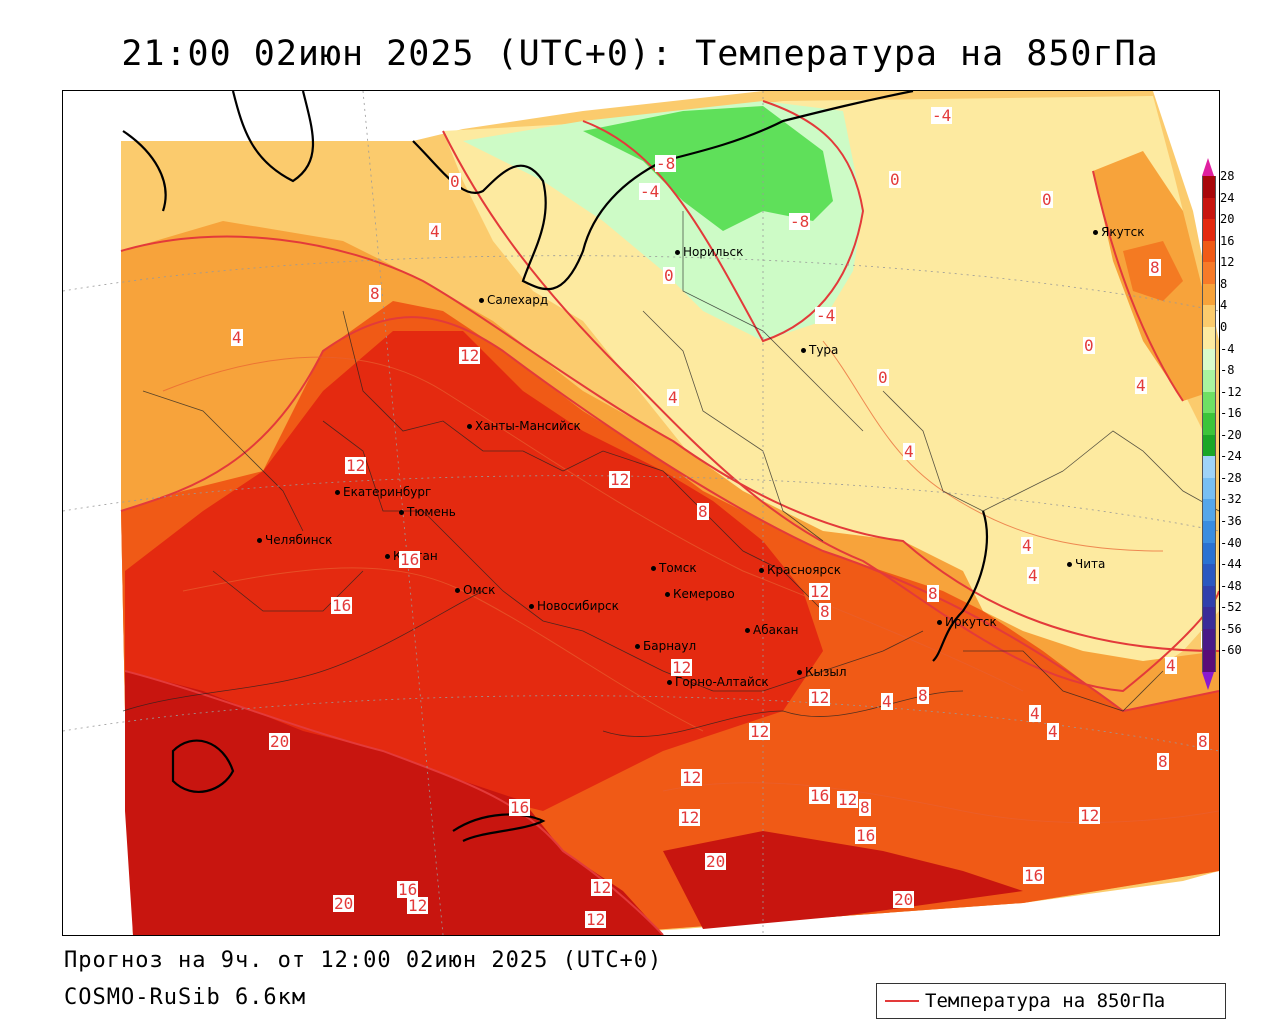  Describe the element at coordinates (678, 568) in the screenshot. I see `city-name: Томск` at that location.